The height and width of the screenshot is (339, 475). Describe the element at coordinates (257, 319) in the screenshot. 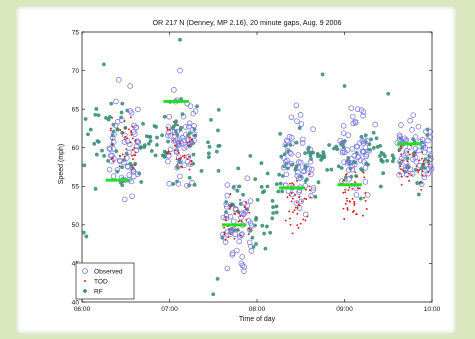

I see `x-axis-label: Time of day` at that location.